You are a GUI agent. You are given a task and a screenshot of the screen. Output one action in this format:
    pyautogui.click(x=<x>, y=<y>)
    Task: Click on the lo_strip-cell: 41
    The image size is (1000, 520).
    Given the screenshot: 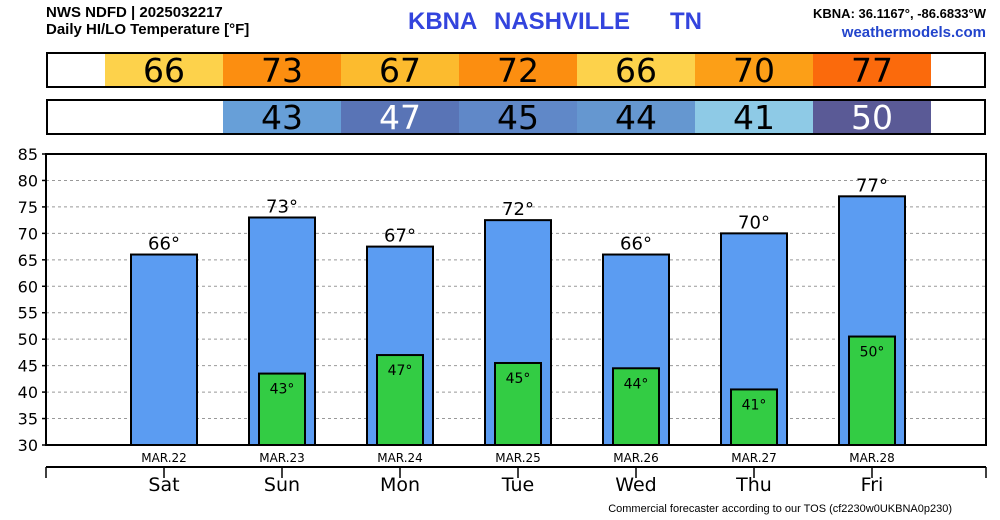 What is the action you would take?
    pyautogui.click(x=754, y=117)
    